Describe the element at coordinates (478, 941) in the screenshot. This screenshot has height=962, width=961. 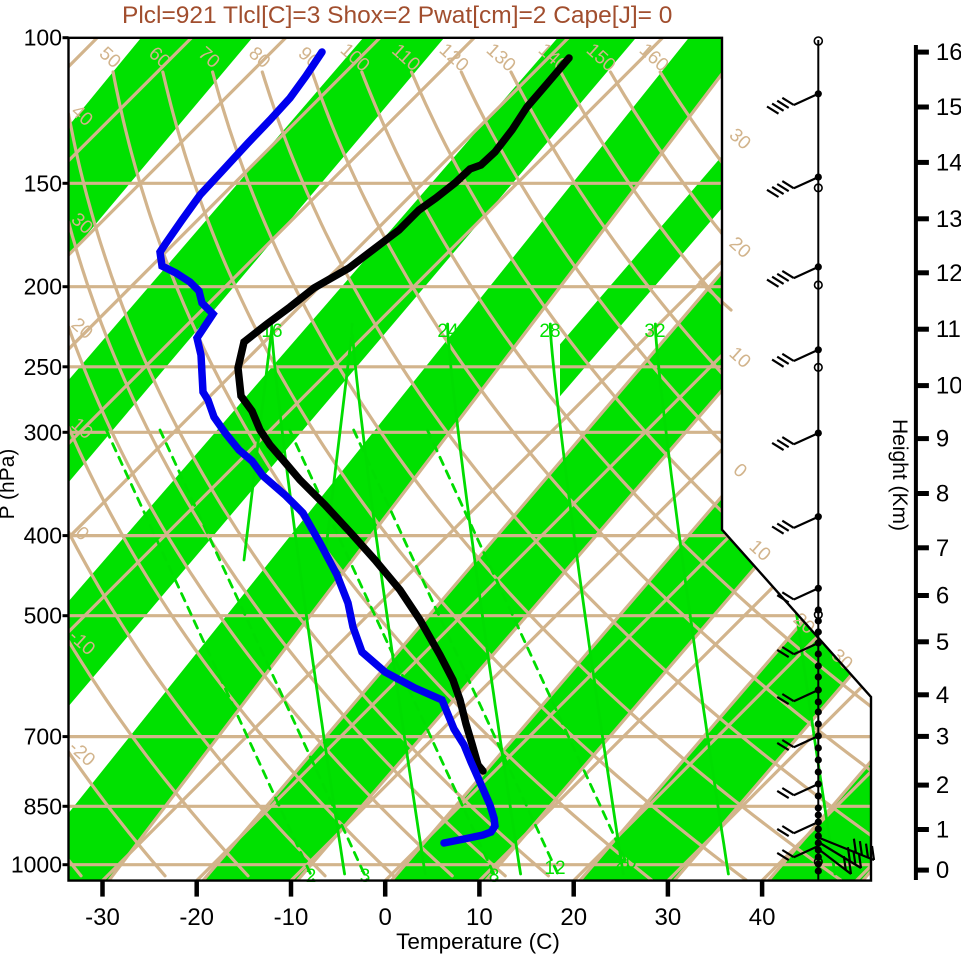
I see `svg-text: Temperature (C)` at that location.